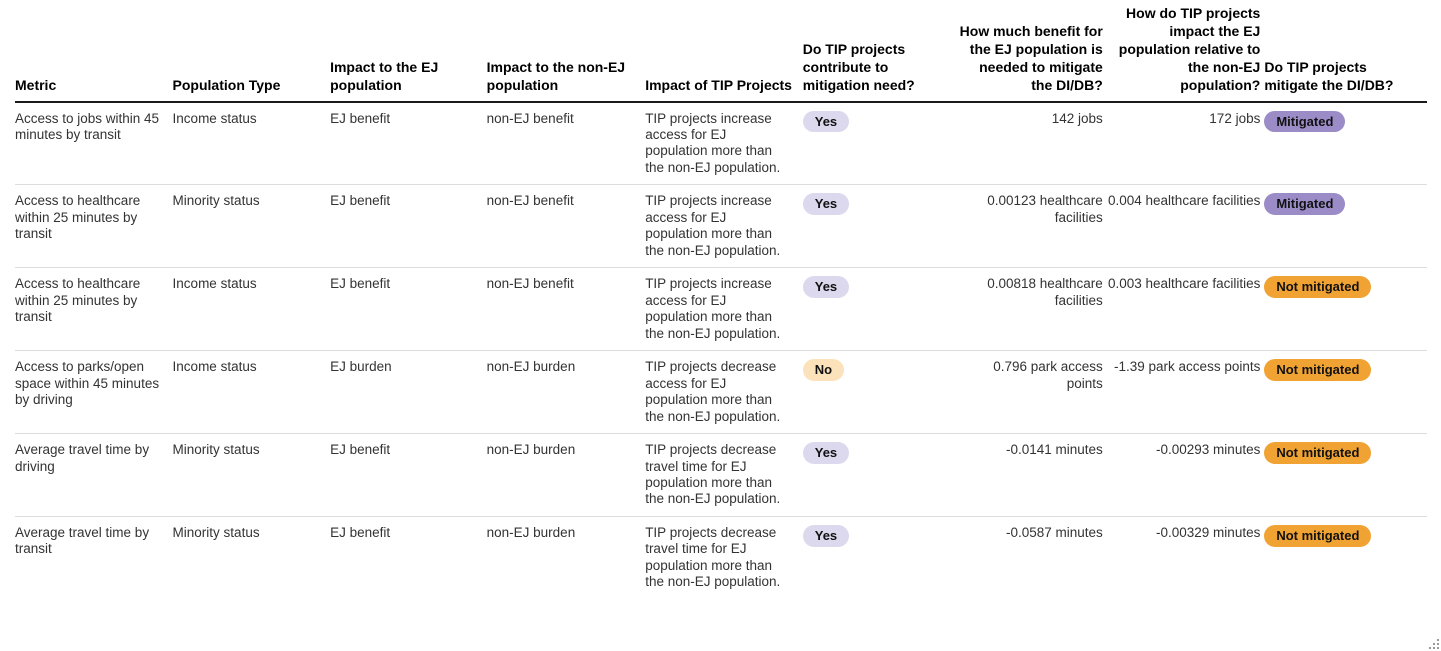  Describe the element at coordinates (1208, 532) in the screenshot. I see `relative-impact-cell: -0.00329 minutes` at that location.